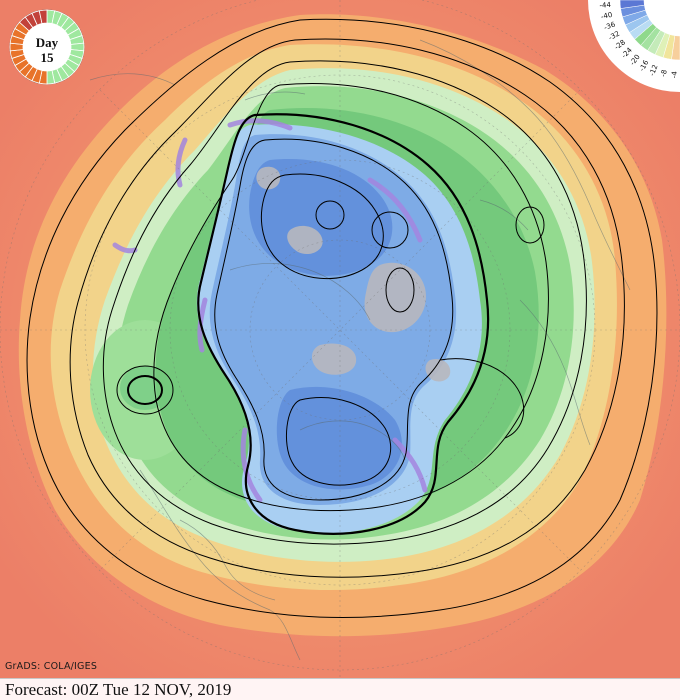 The height and width of the screenshot is (700, 680). Describe the element at coordinates (47, 42) in the screenshot. I see `day-label: Day` at that location.